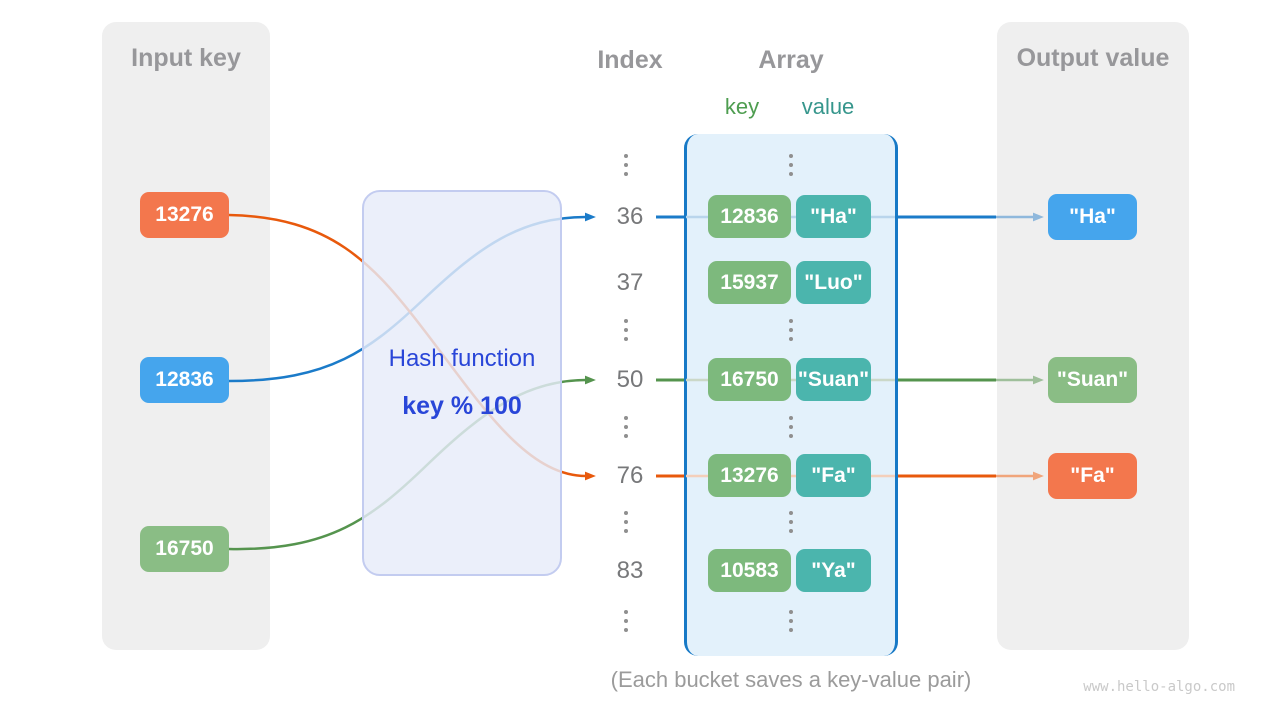  Describe the element at coordinates (462, 383) in the screenshot. I see `hash-function-box: Hash function key % 100` at that location.